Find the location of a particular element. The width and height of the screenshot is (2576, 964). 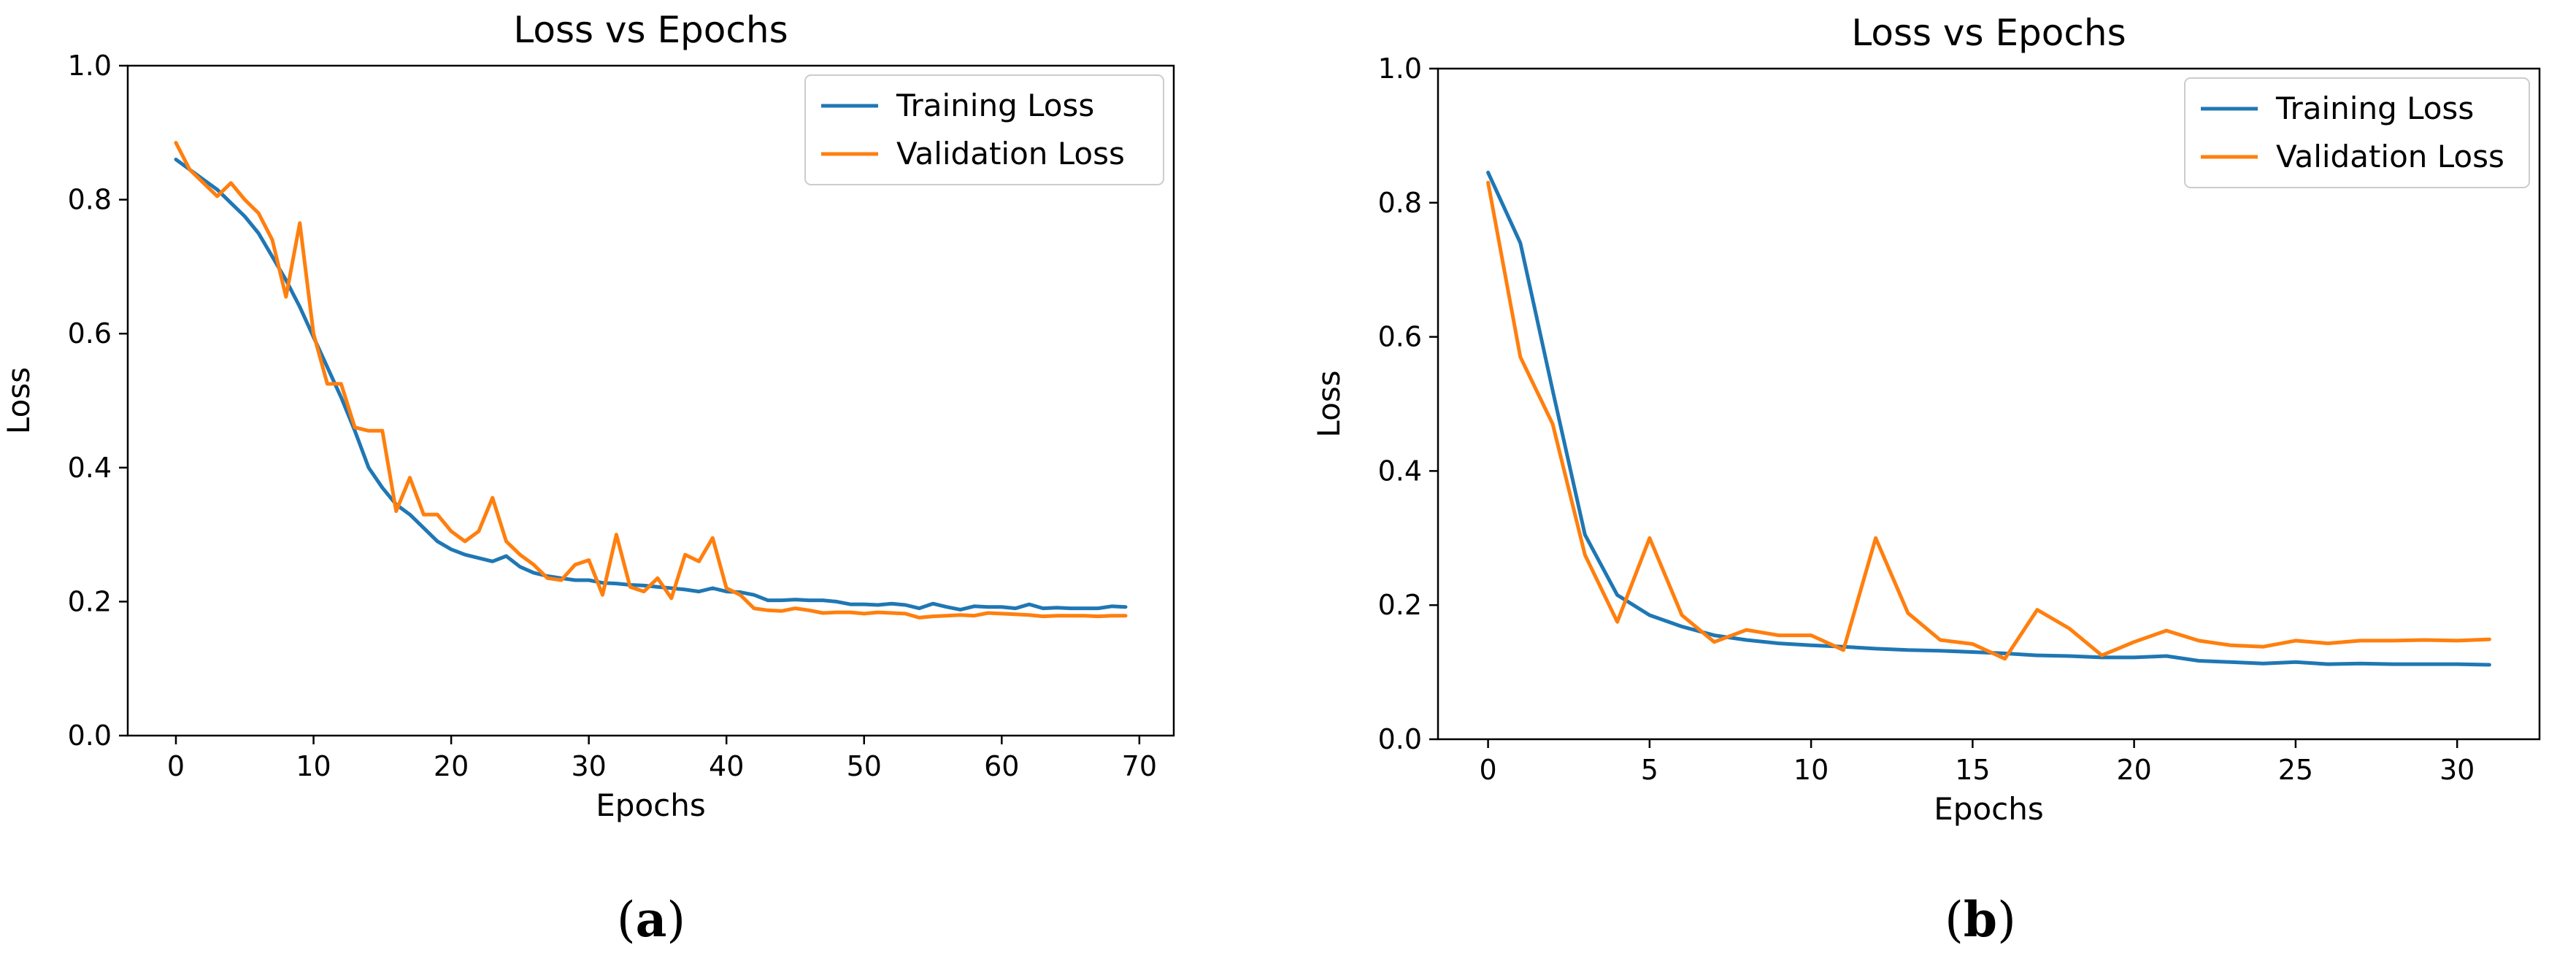

caption: (b) is located at coordinates (1980, 920).